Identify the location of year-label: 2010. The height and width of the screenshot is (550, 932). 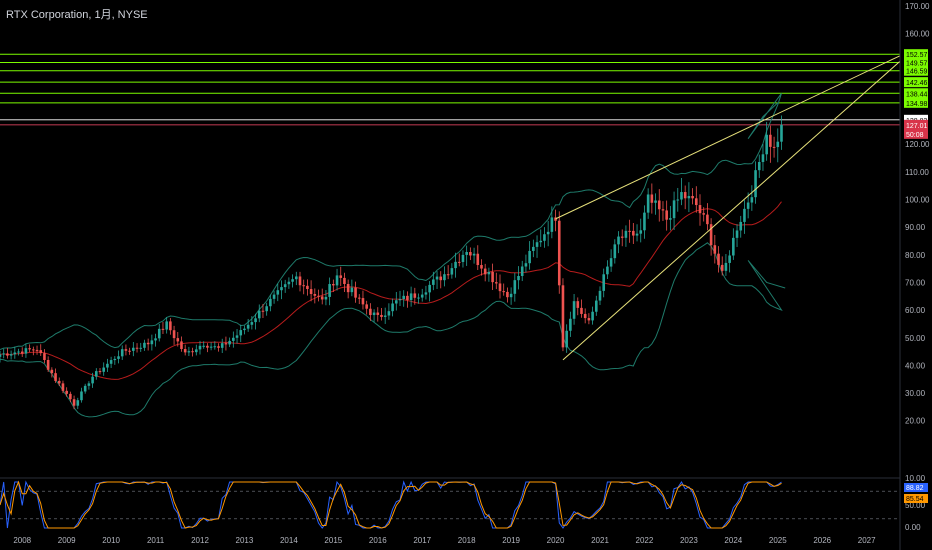
(111, 540).